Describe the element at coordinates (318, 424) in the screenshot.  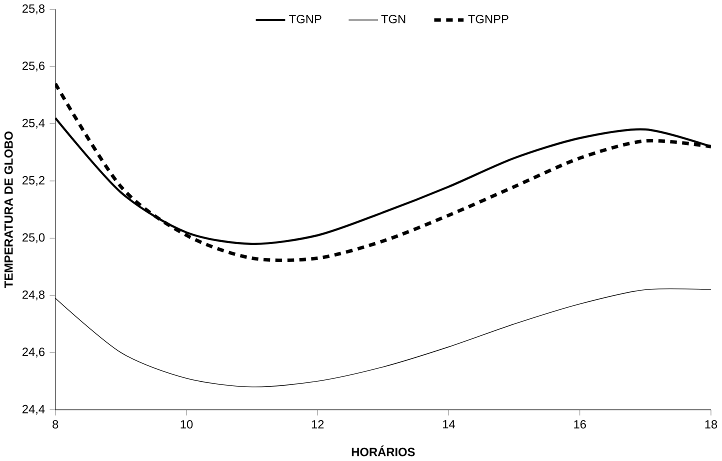
I see `x-tick-label: 12` at that location.